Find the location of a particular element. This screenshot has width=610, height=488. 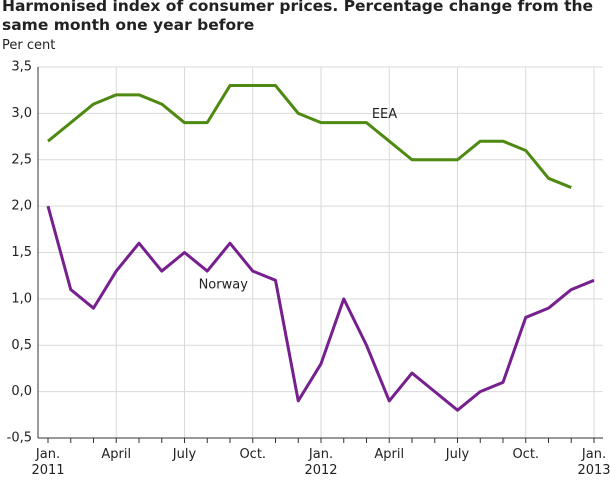

y-tick-label: 3,0 is located at coordinates (21, 113).